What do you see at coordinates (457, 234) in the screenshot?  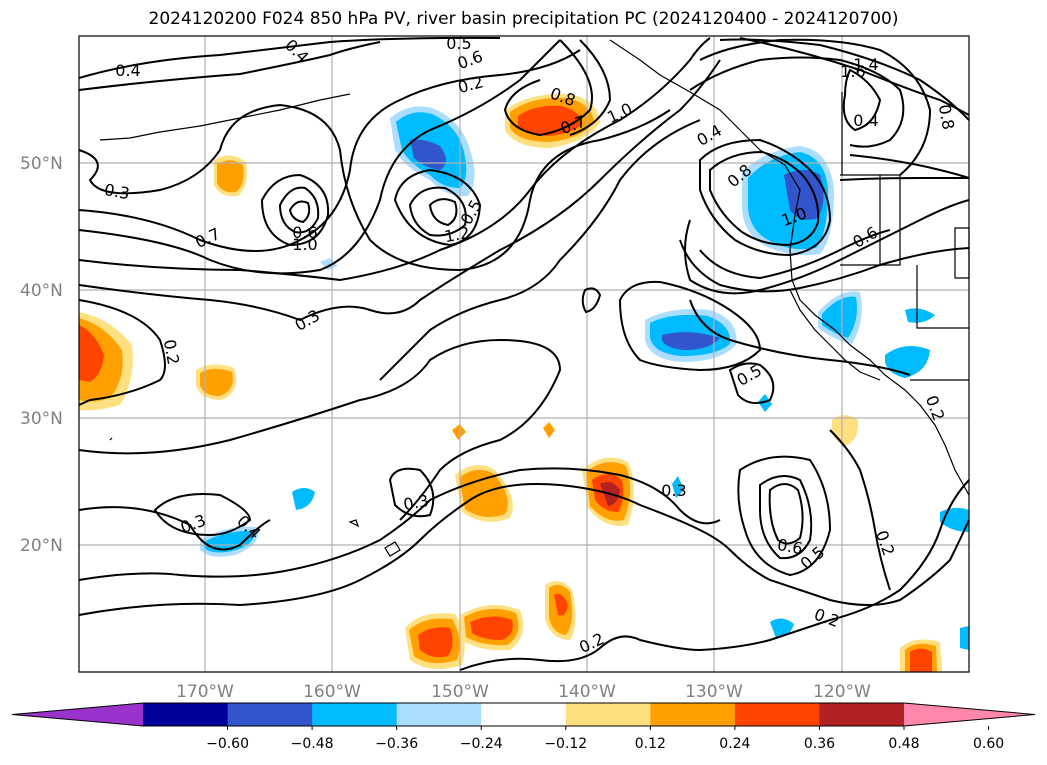 I see `contour-label: 1.2` at bounding box center [457, 234].